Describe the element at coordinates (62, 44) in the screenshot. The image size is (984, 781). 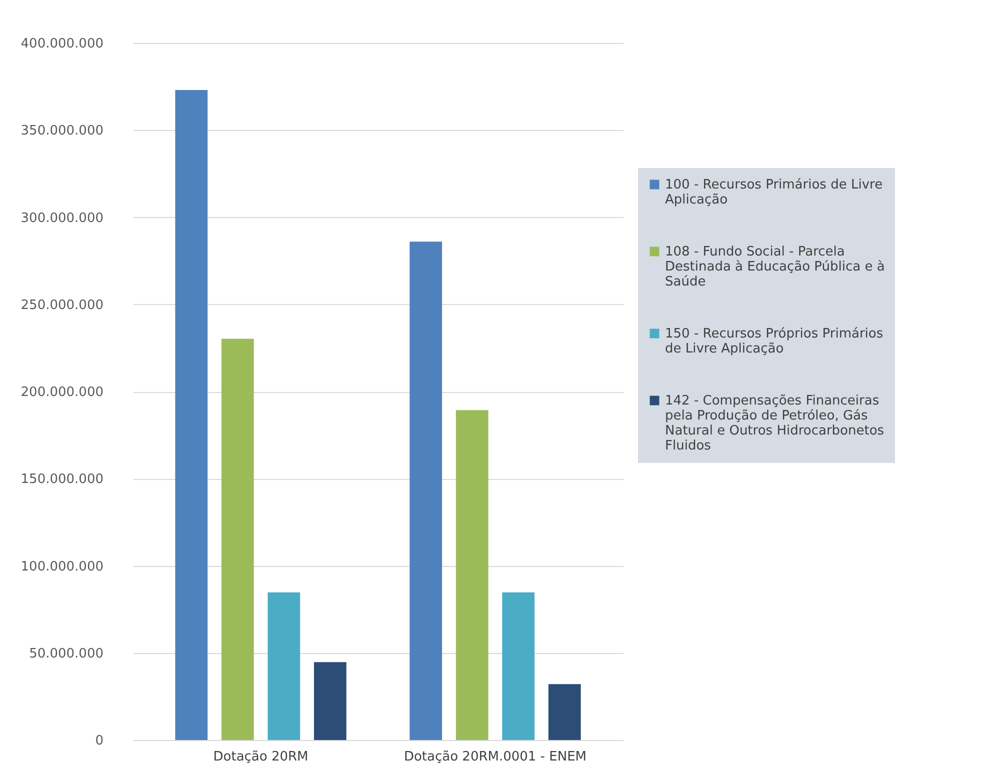
I see `y-tick-label: 400.000.000` at that location.